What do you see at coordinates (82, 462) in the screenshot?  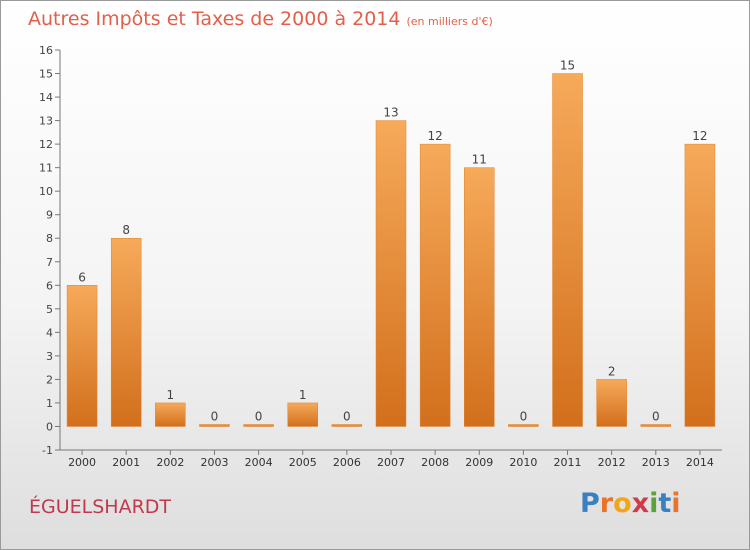 I see `x-tick-label: 2000` at bounding box center [82, 462].